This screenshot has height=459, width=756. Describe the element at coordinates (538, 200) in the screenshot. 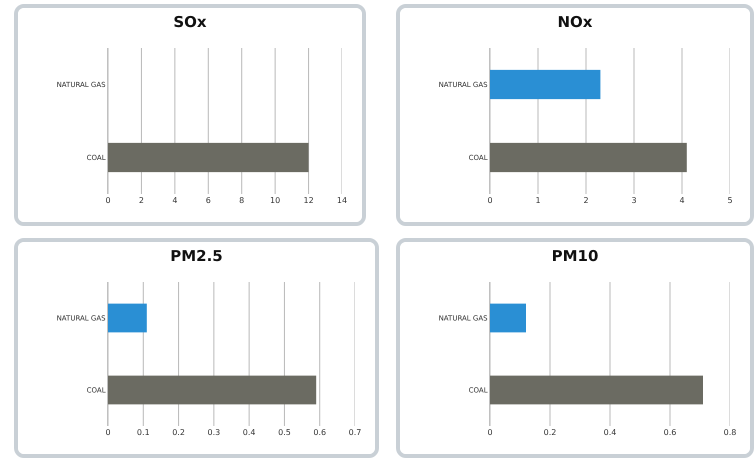

I see `x-tick-label: 1` at that location.